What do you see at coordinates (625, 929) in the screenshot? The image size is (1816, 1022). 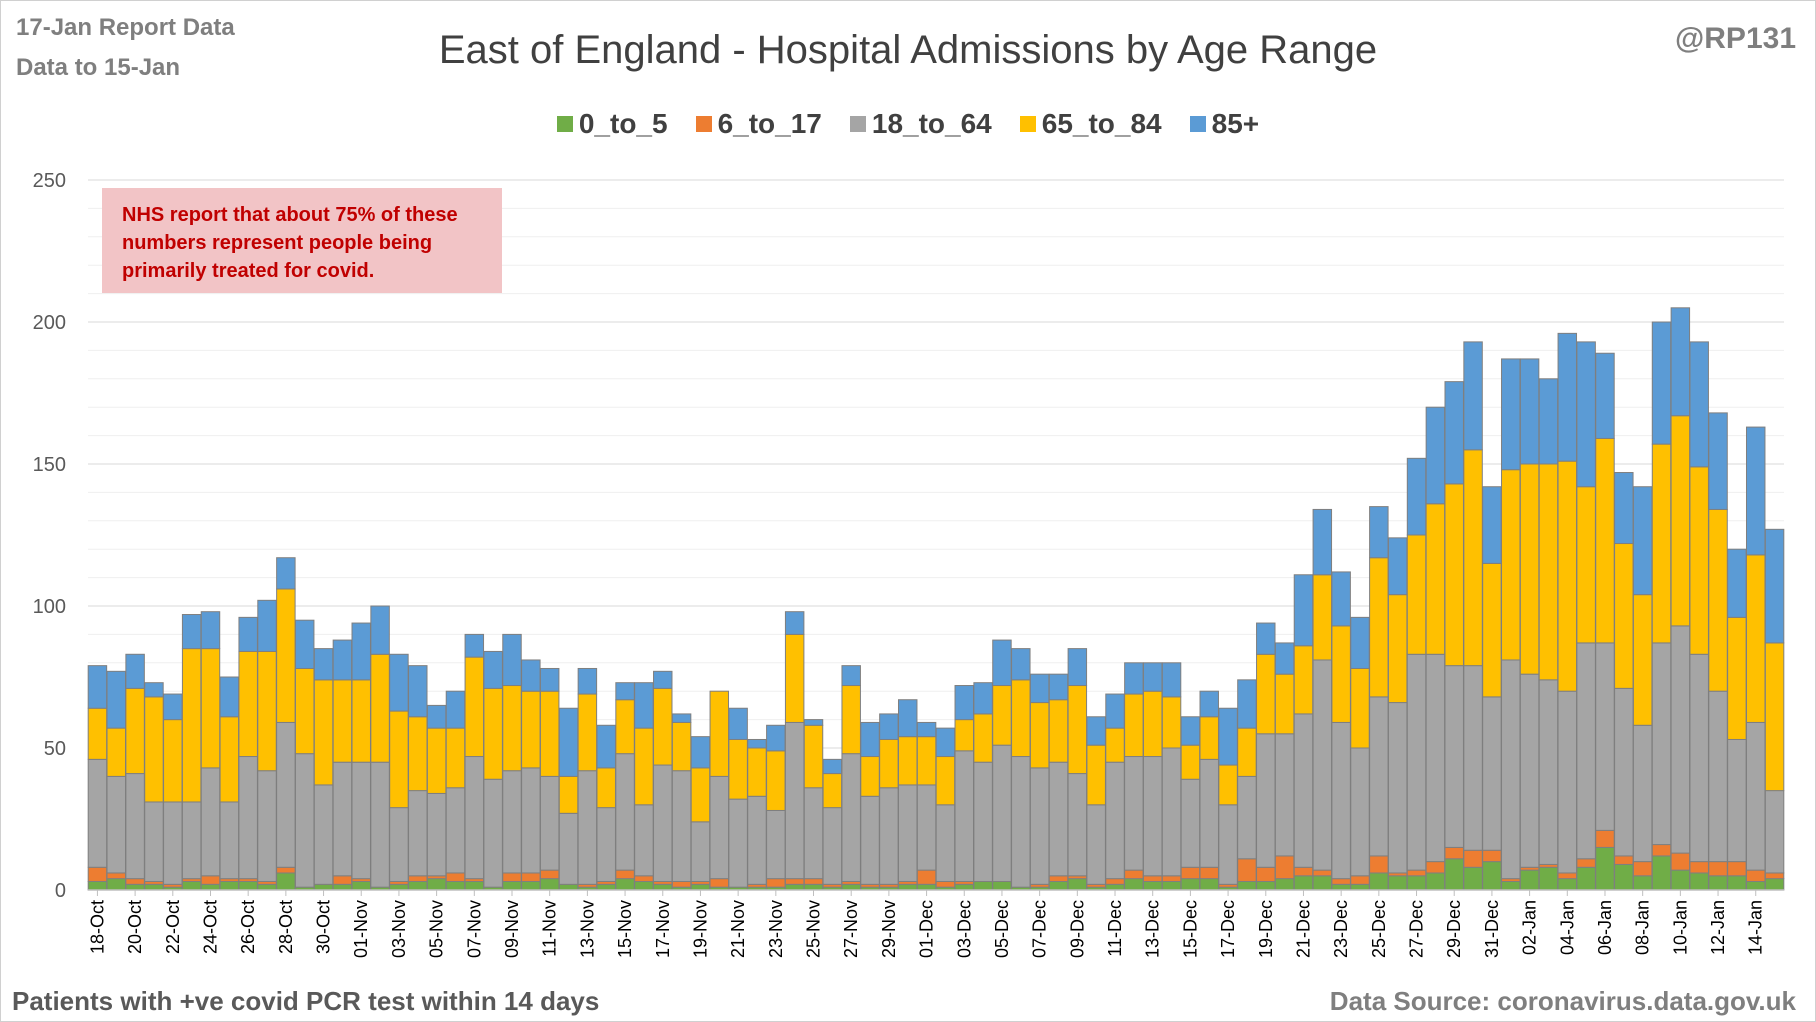 I see `x-tick-label: 15-Nov` at bounding box center [625, 929].